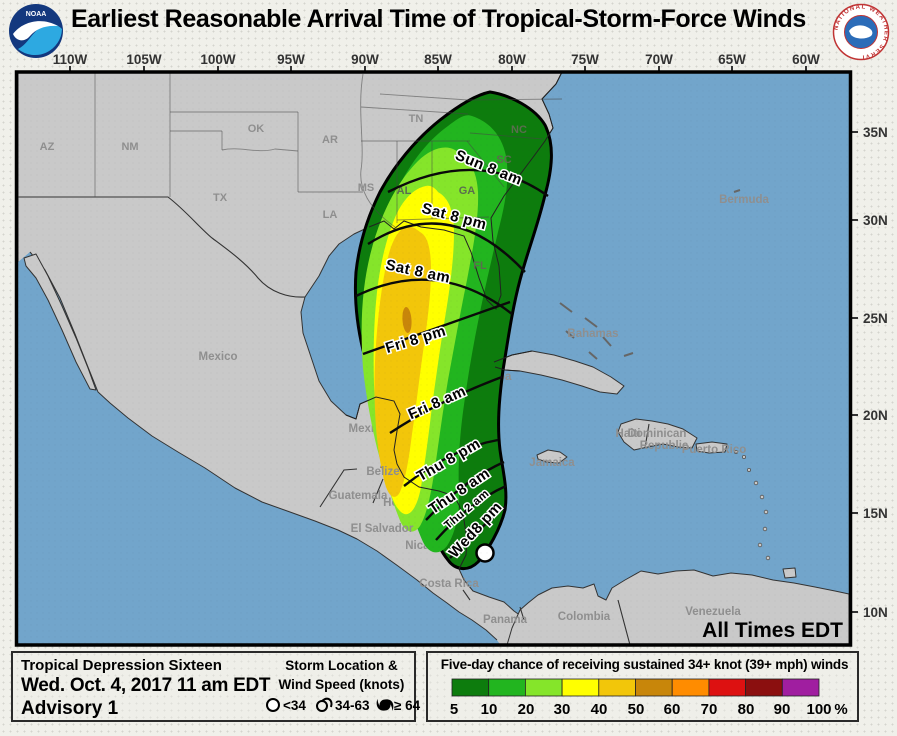  Describe the element at coordinates (144, 59) in the screenshot. I see `lon-tick-label: 105W` at that location.